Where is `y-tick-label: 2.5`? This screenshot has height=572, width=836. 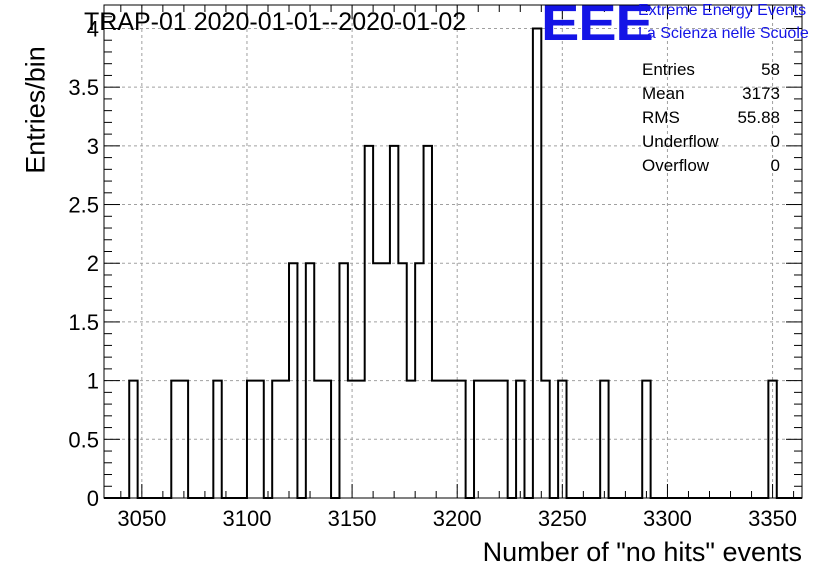
y-tick-label: 2.5 is located at coordinates (83, 205).